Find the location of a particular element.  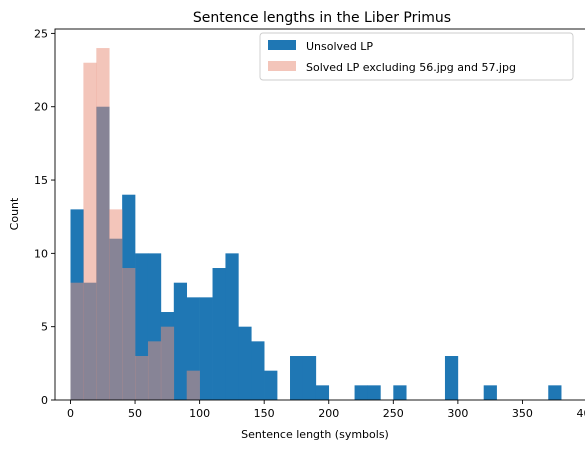

x-axis-ticks: 0 50 100 150 200 250 300 350 400 is located at coordinates (326, 410).